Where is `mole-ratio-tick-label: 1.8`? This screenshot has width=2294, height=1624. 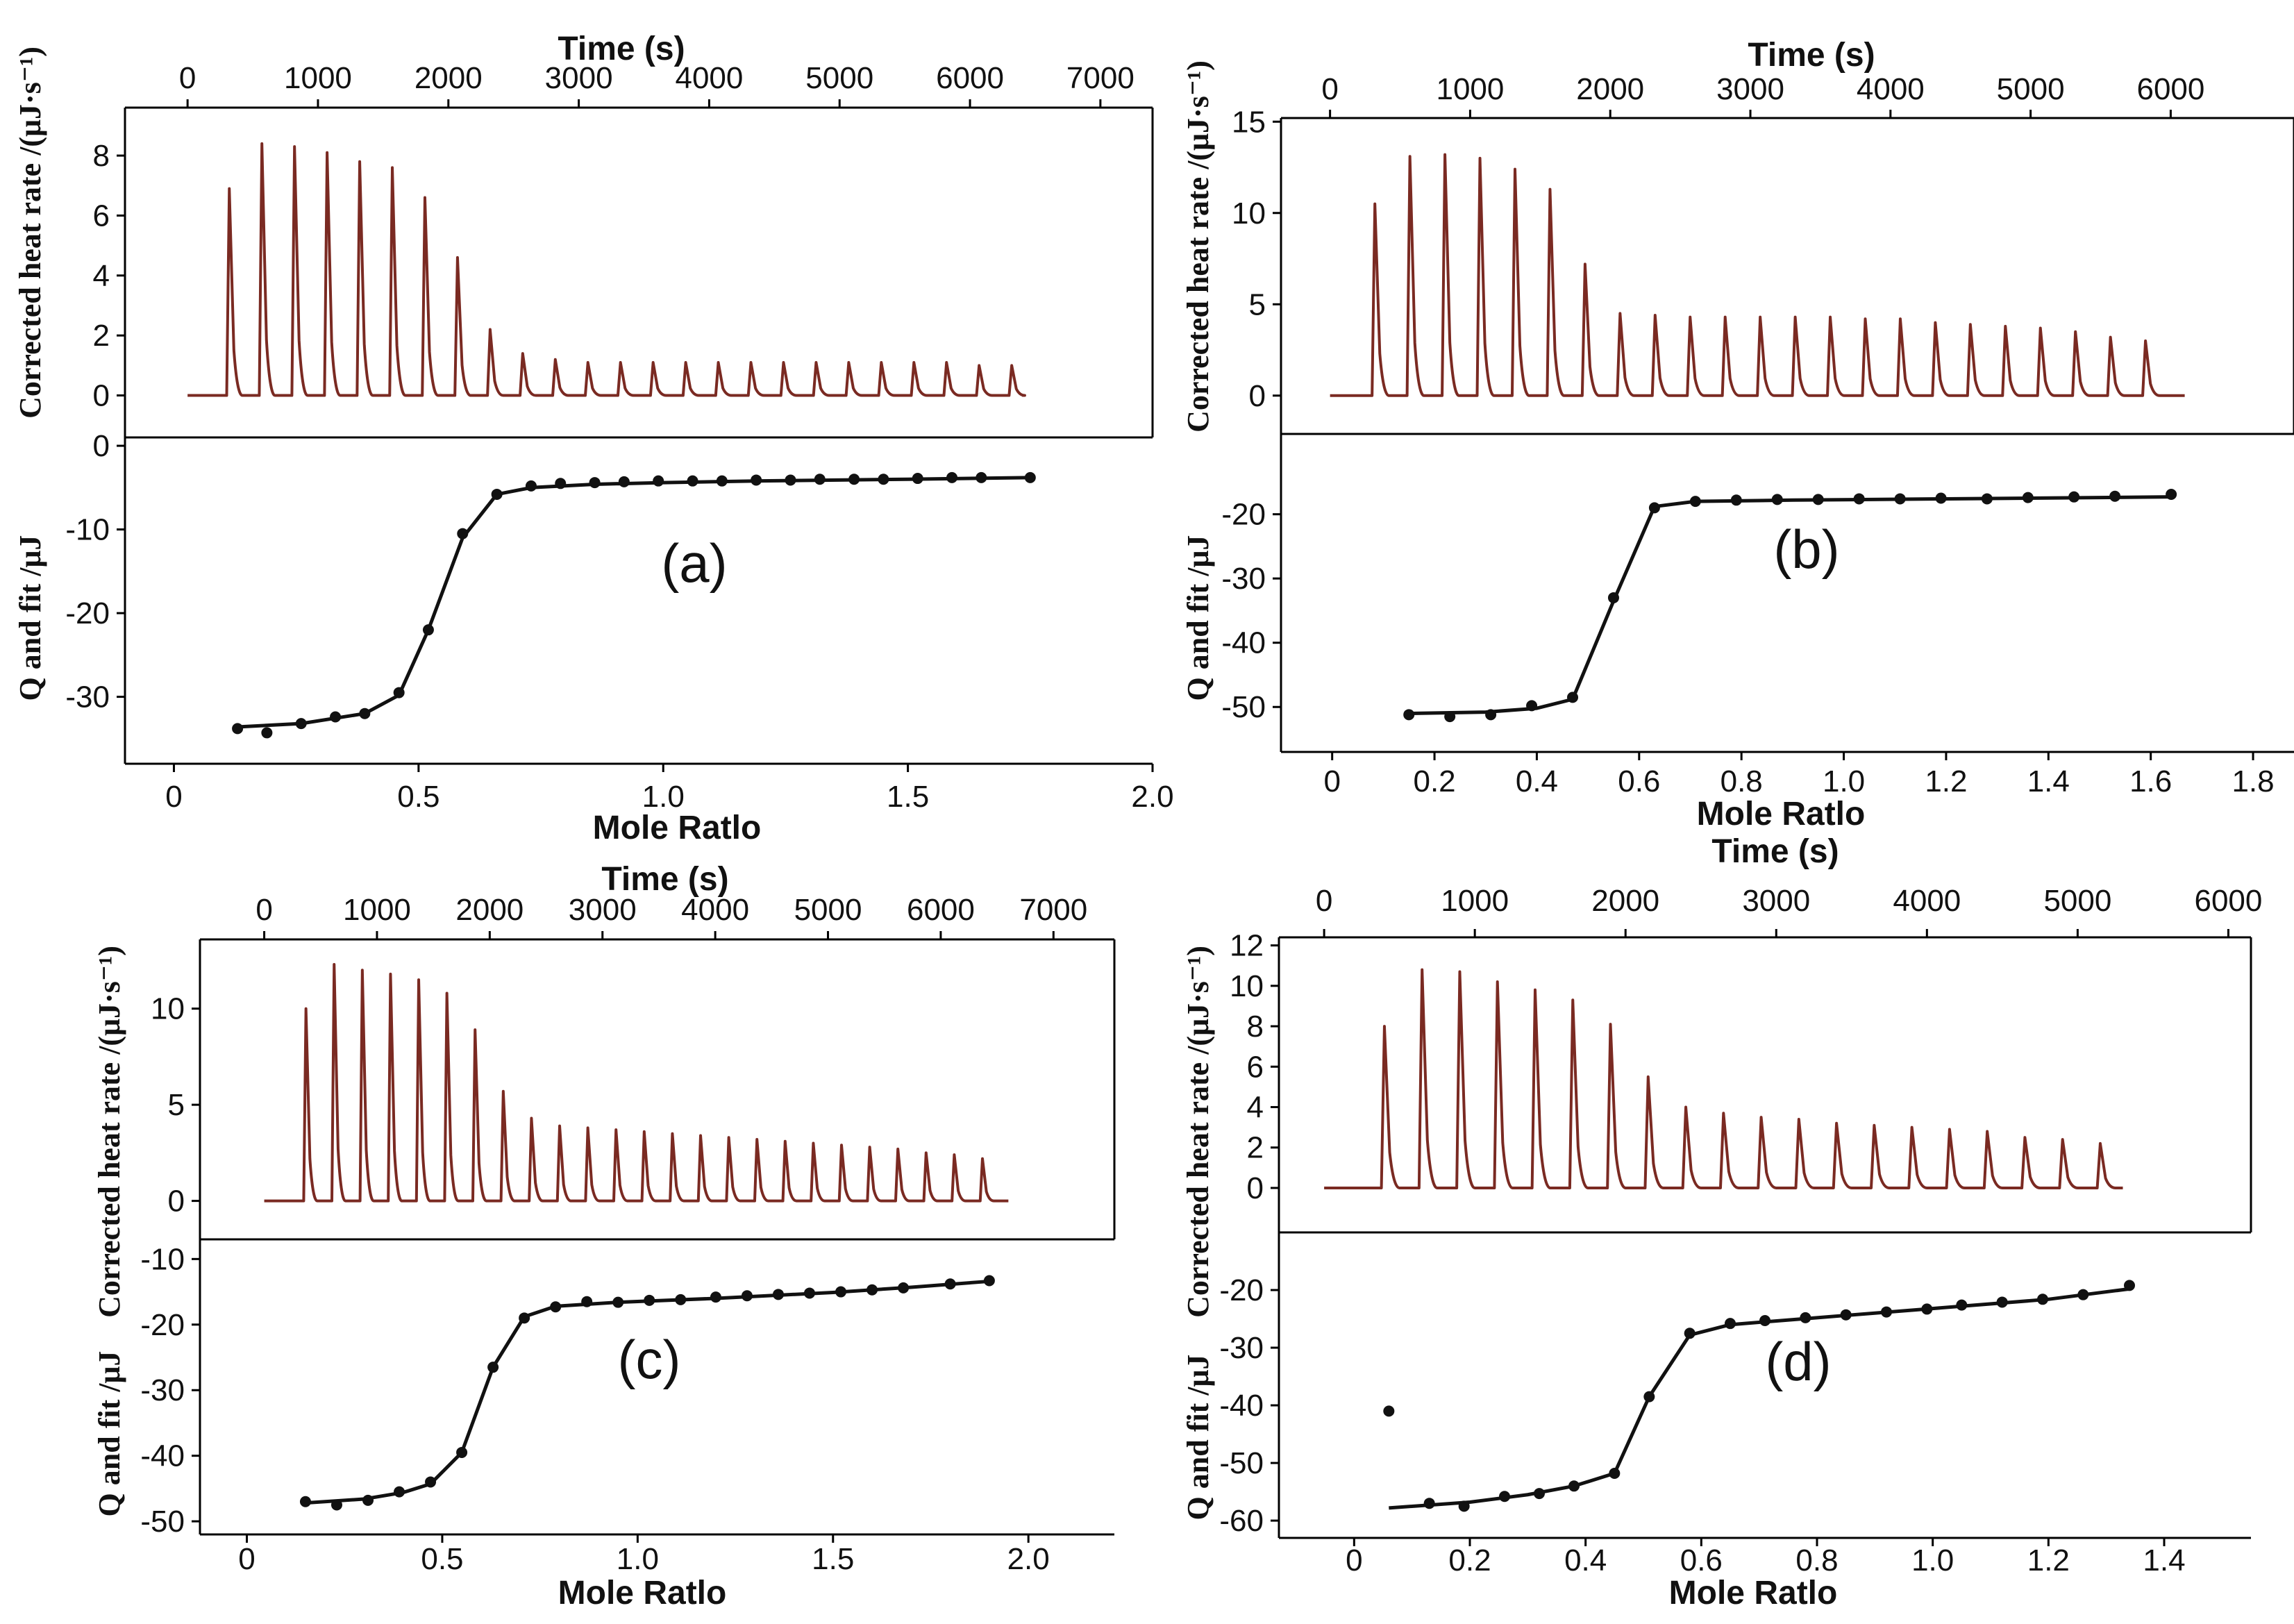
mole-ratio-tick-label: 1.8 is located at coordinates (2253, 781).